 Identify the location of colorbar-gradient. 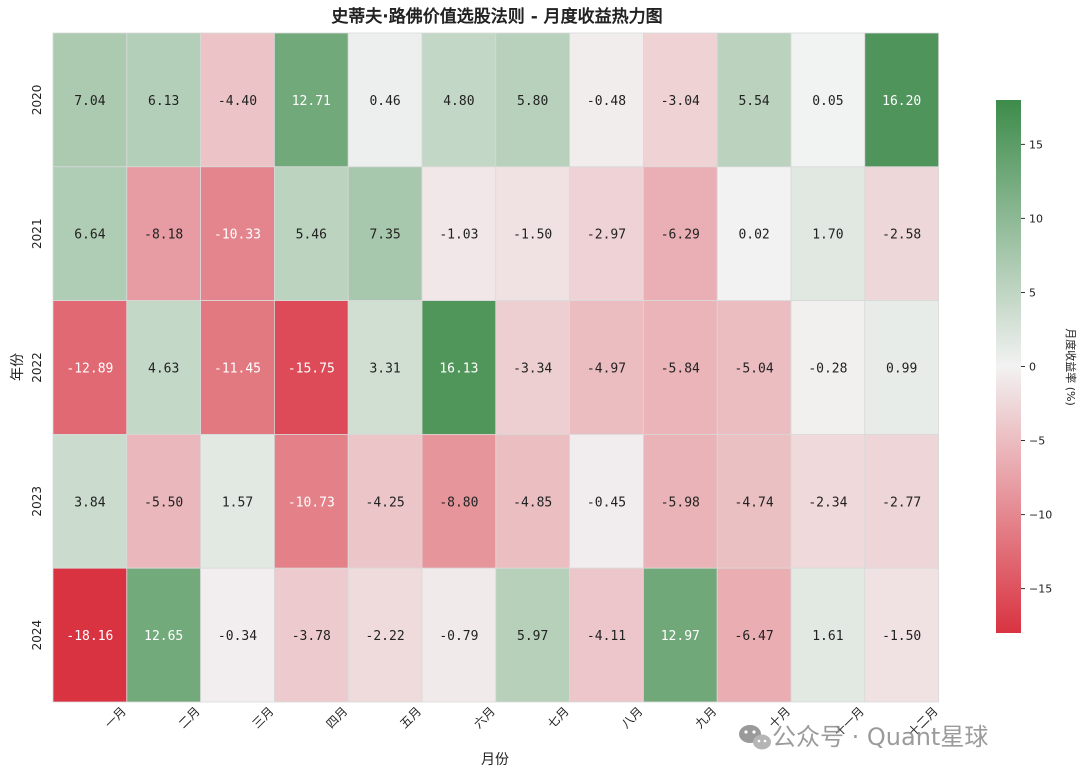
(1008, 366).